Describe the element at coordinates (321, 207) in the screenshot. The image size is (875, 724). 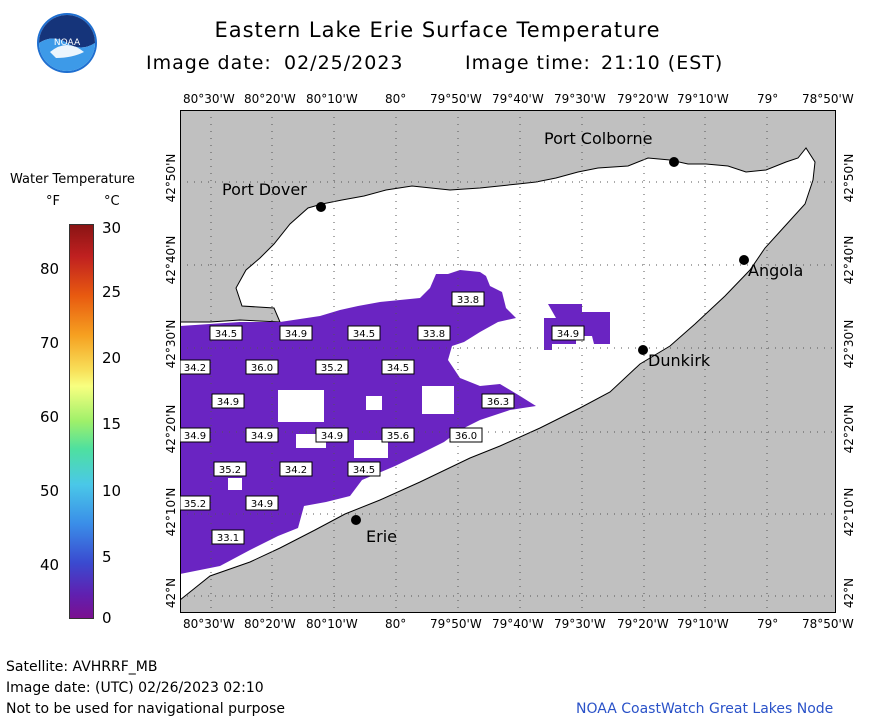
I see `city-marker-port-dover` at that location.